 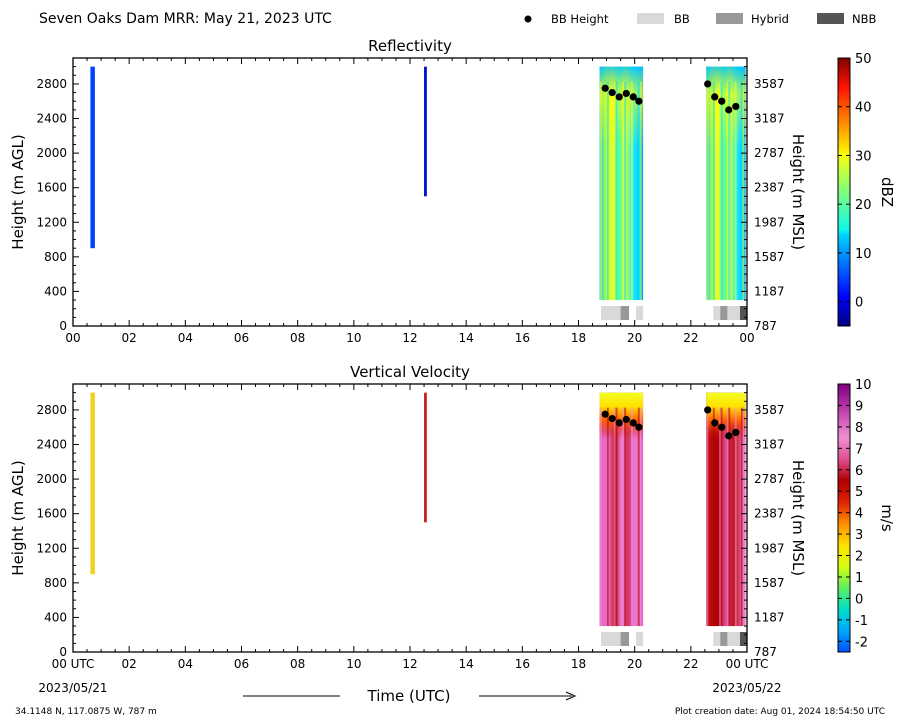 I want to click on colorbar-tick-label: 1, so click(x=859, y=578).